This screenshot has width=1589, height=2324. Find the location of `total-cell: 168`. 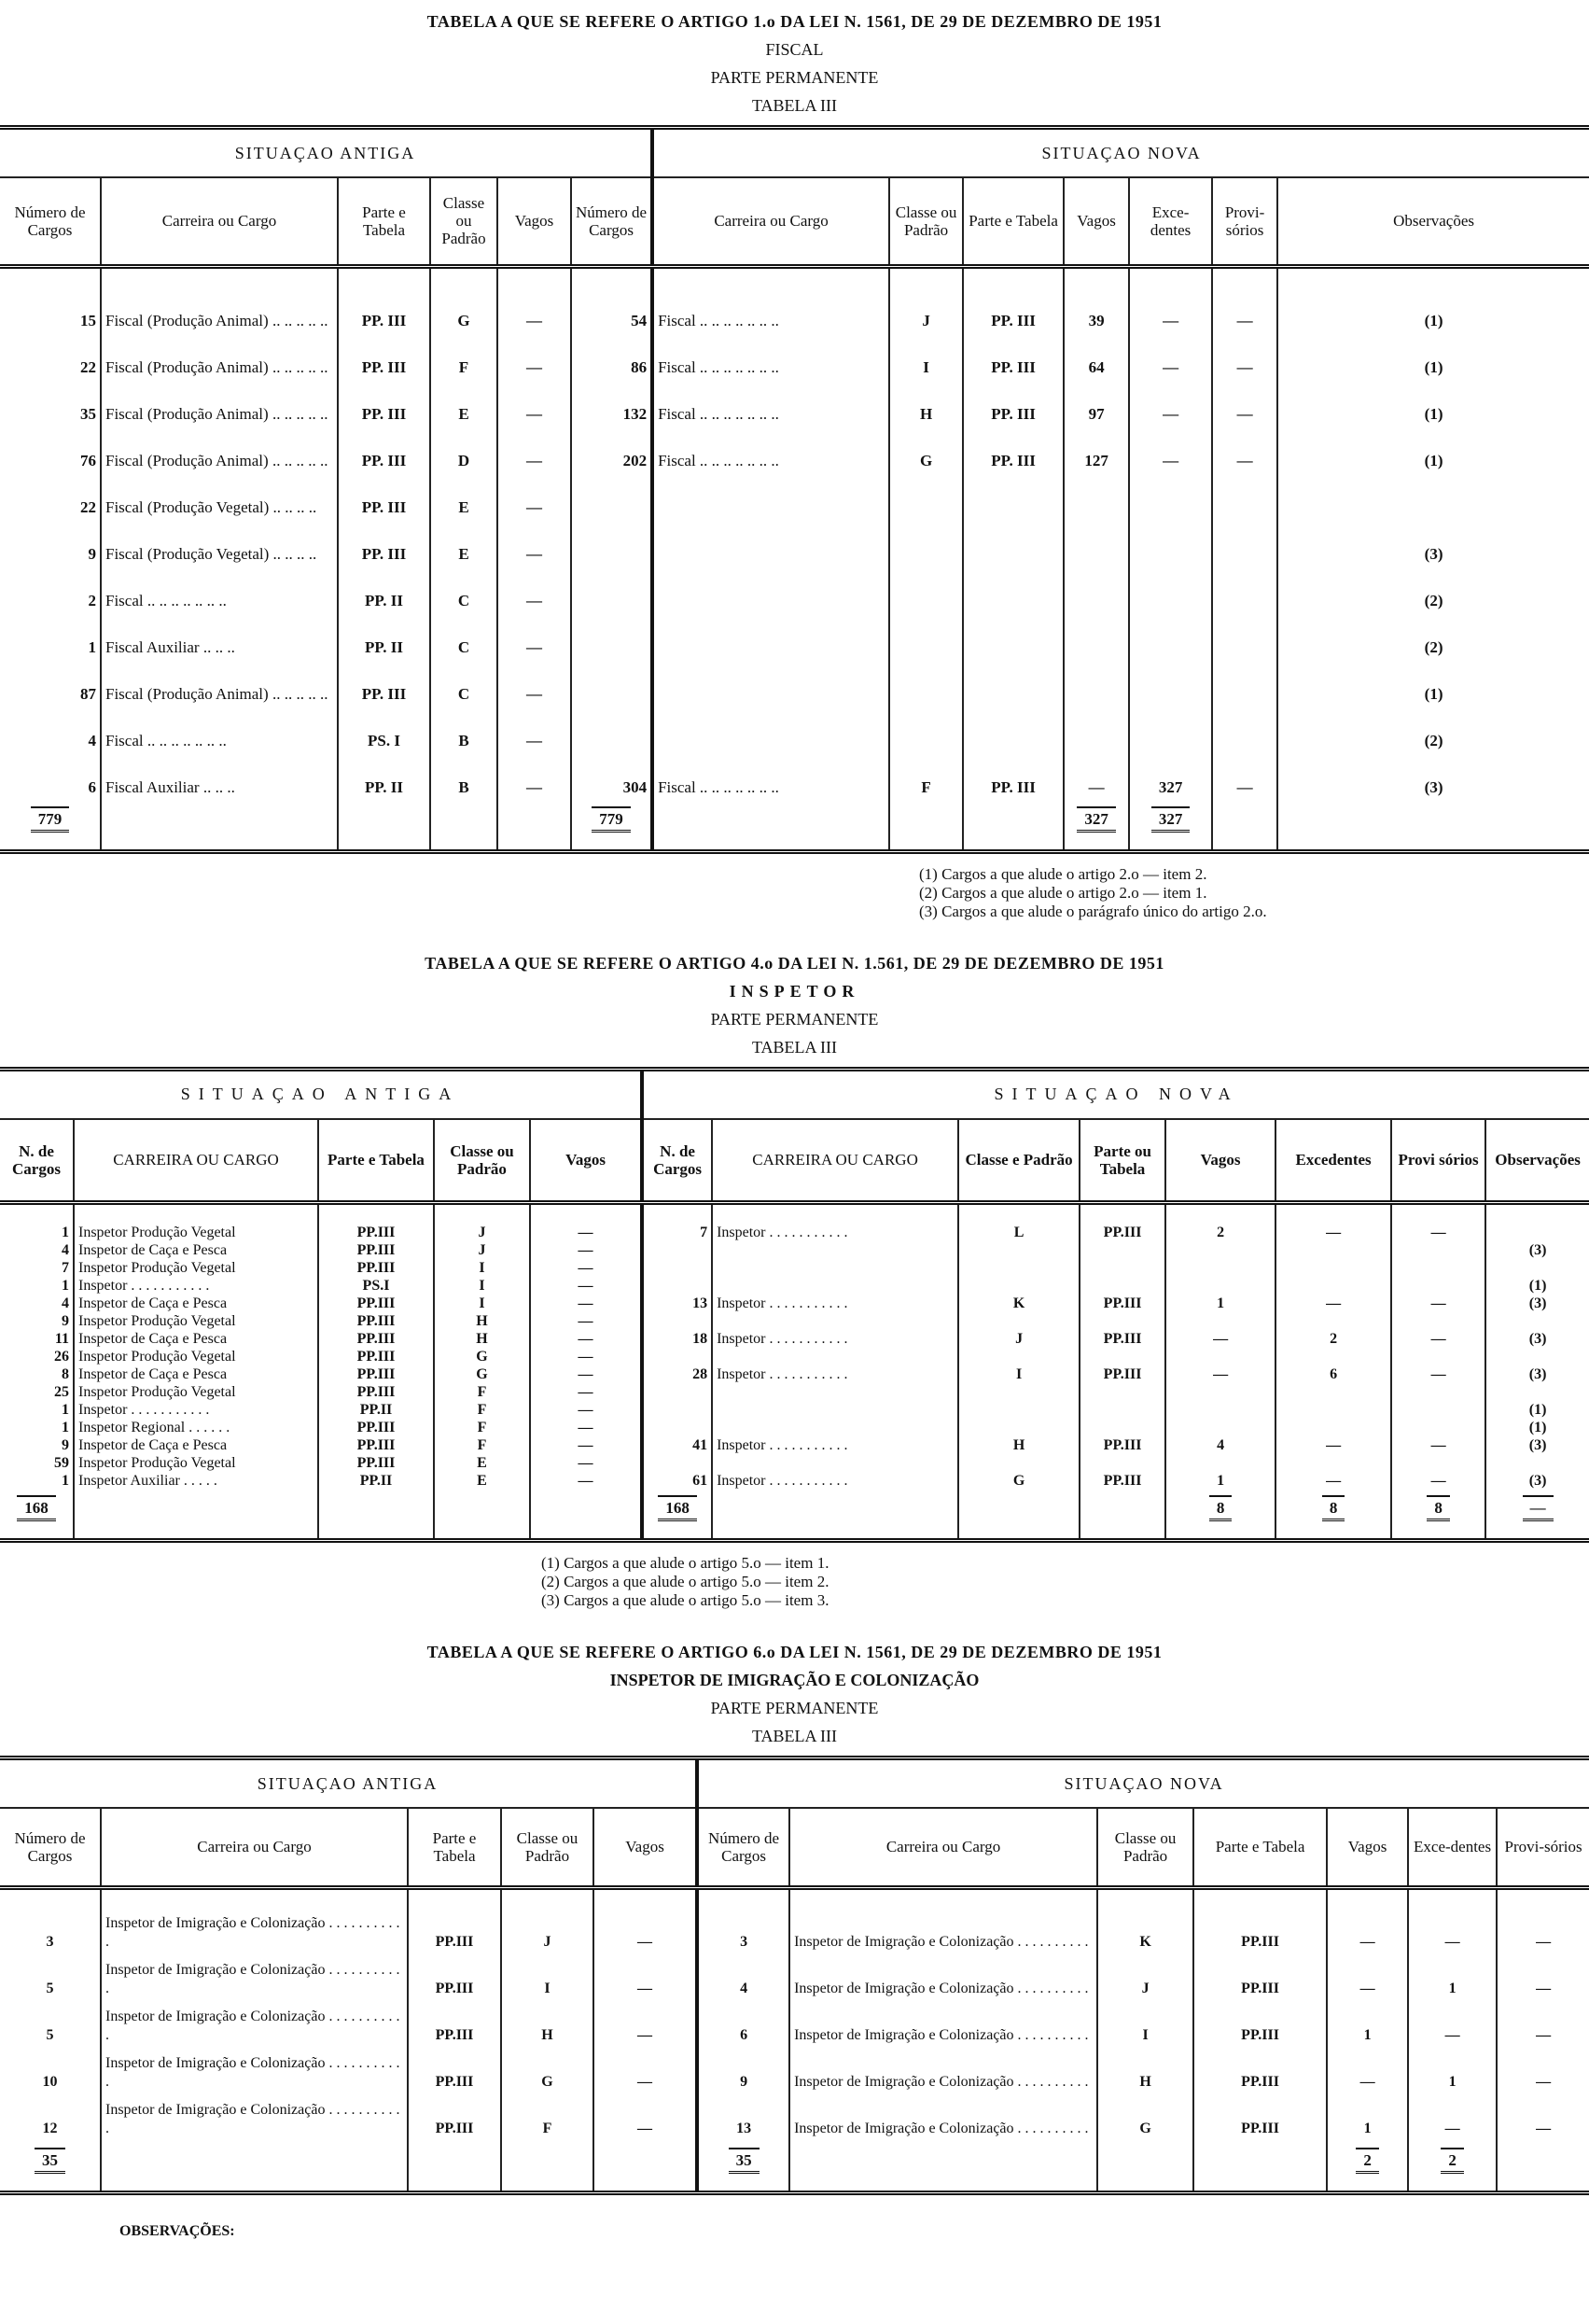

total-cell: 168 is located at coordinates (676, 1508).